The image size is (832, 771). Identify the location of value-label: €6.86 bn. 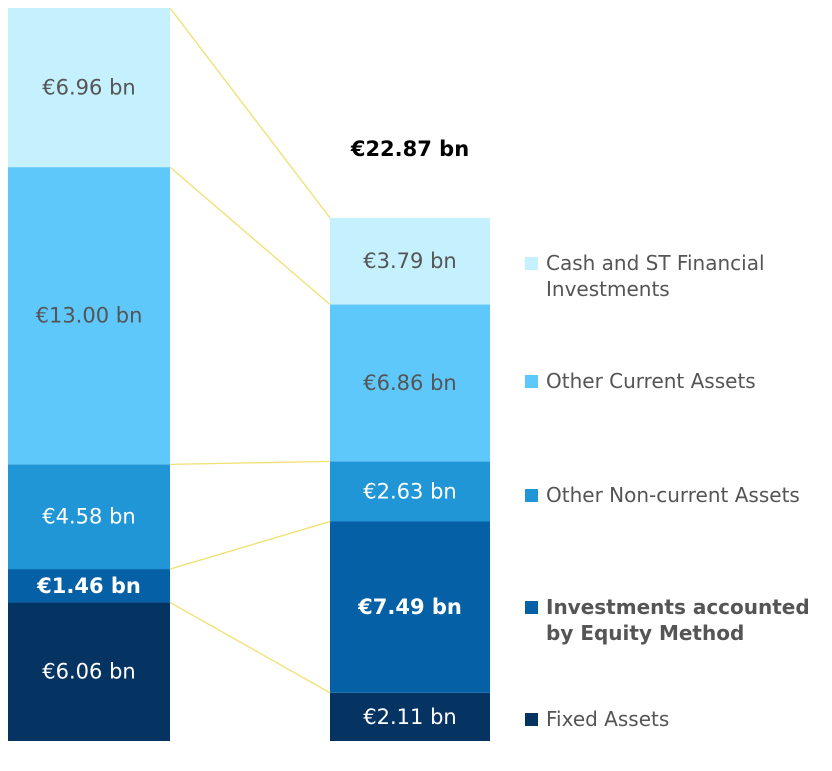
(409, 383).